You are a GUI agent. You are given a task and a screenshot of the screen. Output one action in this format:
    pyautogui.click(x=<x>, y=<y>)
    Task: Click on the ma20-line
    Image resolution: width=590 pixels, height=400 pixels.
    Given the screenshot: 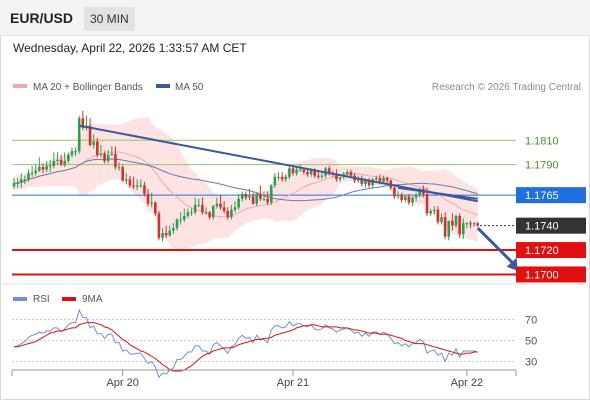 What is the action you would take?
    pyautogui.click(x=246, y=184)
    